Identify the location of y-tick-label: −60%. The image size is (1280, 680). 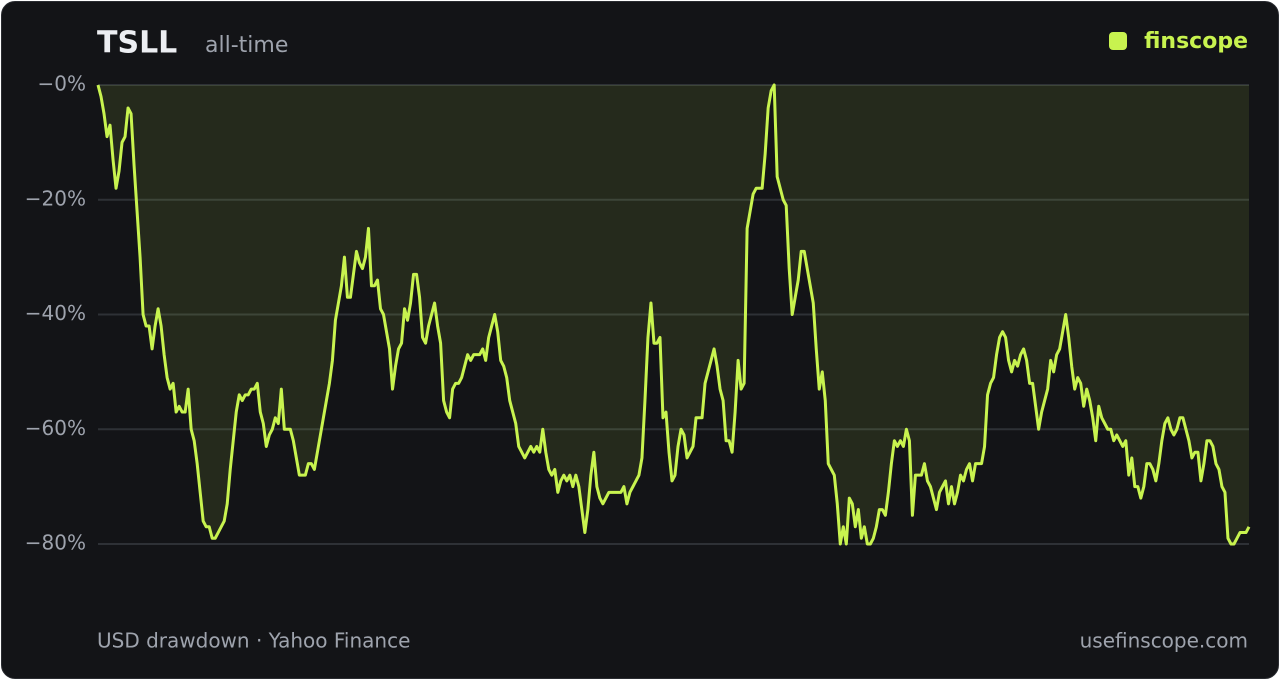
(55, 428).